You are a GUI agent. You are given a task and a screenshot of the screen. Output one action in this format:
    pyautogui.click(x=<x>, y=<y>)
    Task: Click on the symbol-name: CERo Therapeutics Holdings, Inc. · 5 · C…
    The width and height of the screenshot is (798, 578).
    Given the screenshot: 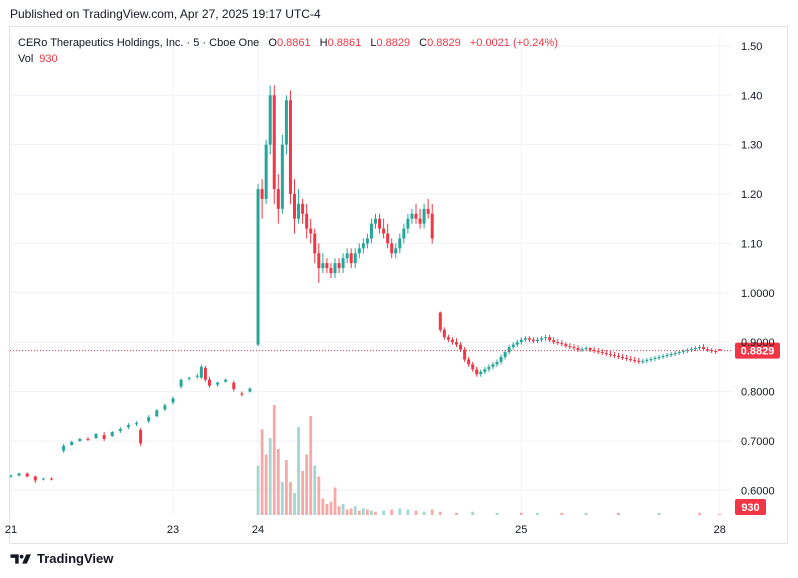 What is the action you would take?
    pyautogui.click(x=139, y=43)
    